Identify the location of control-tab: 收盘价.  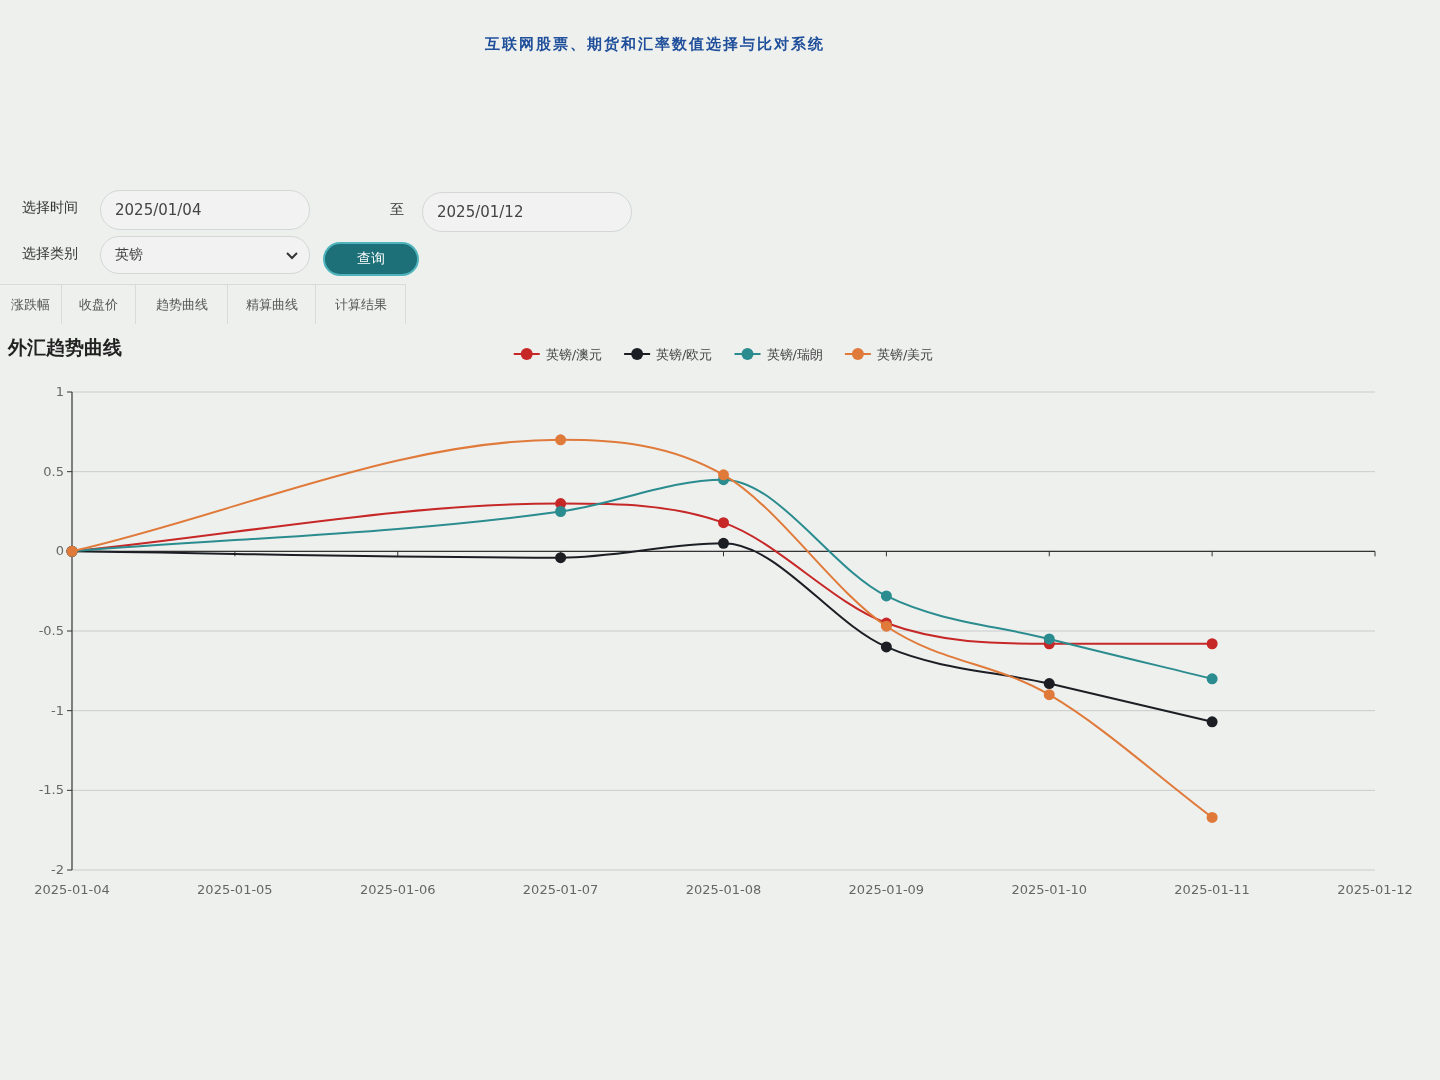
(99, 304).